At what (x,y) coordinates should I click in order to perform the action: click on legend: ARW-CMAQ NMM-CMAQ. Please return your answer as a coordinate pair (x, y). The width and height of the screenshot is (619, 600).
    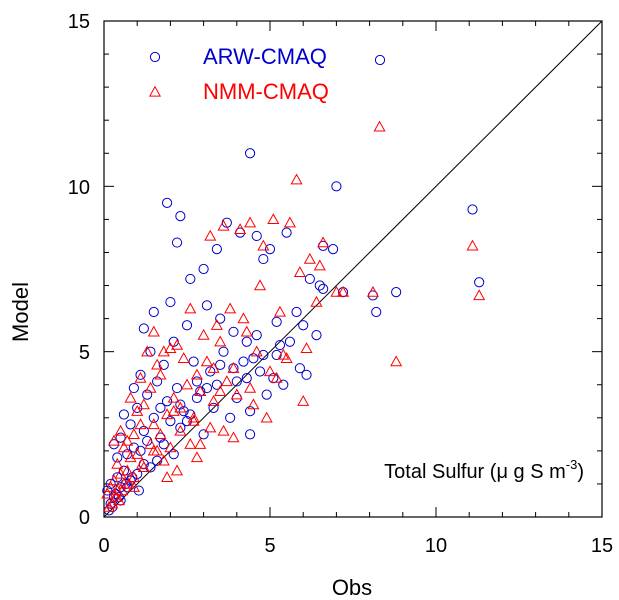
    Looking at the image, I should click on (267, 74).